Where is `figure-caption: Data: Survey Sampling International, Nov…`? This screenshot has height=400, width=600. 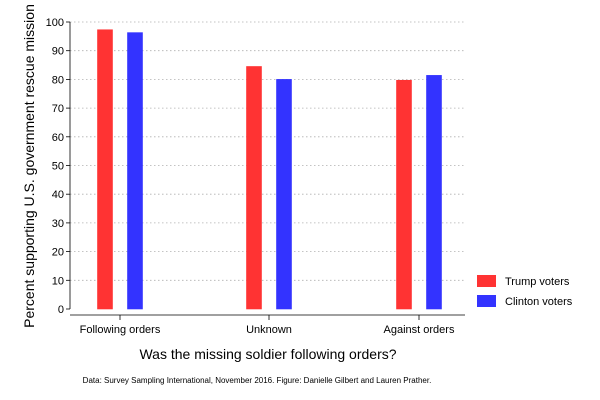
figure-caption: Data: Survey Sampling International, Nov… is located at coordinates (257, 380).